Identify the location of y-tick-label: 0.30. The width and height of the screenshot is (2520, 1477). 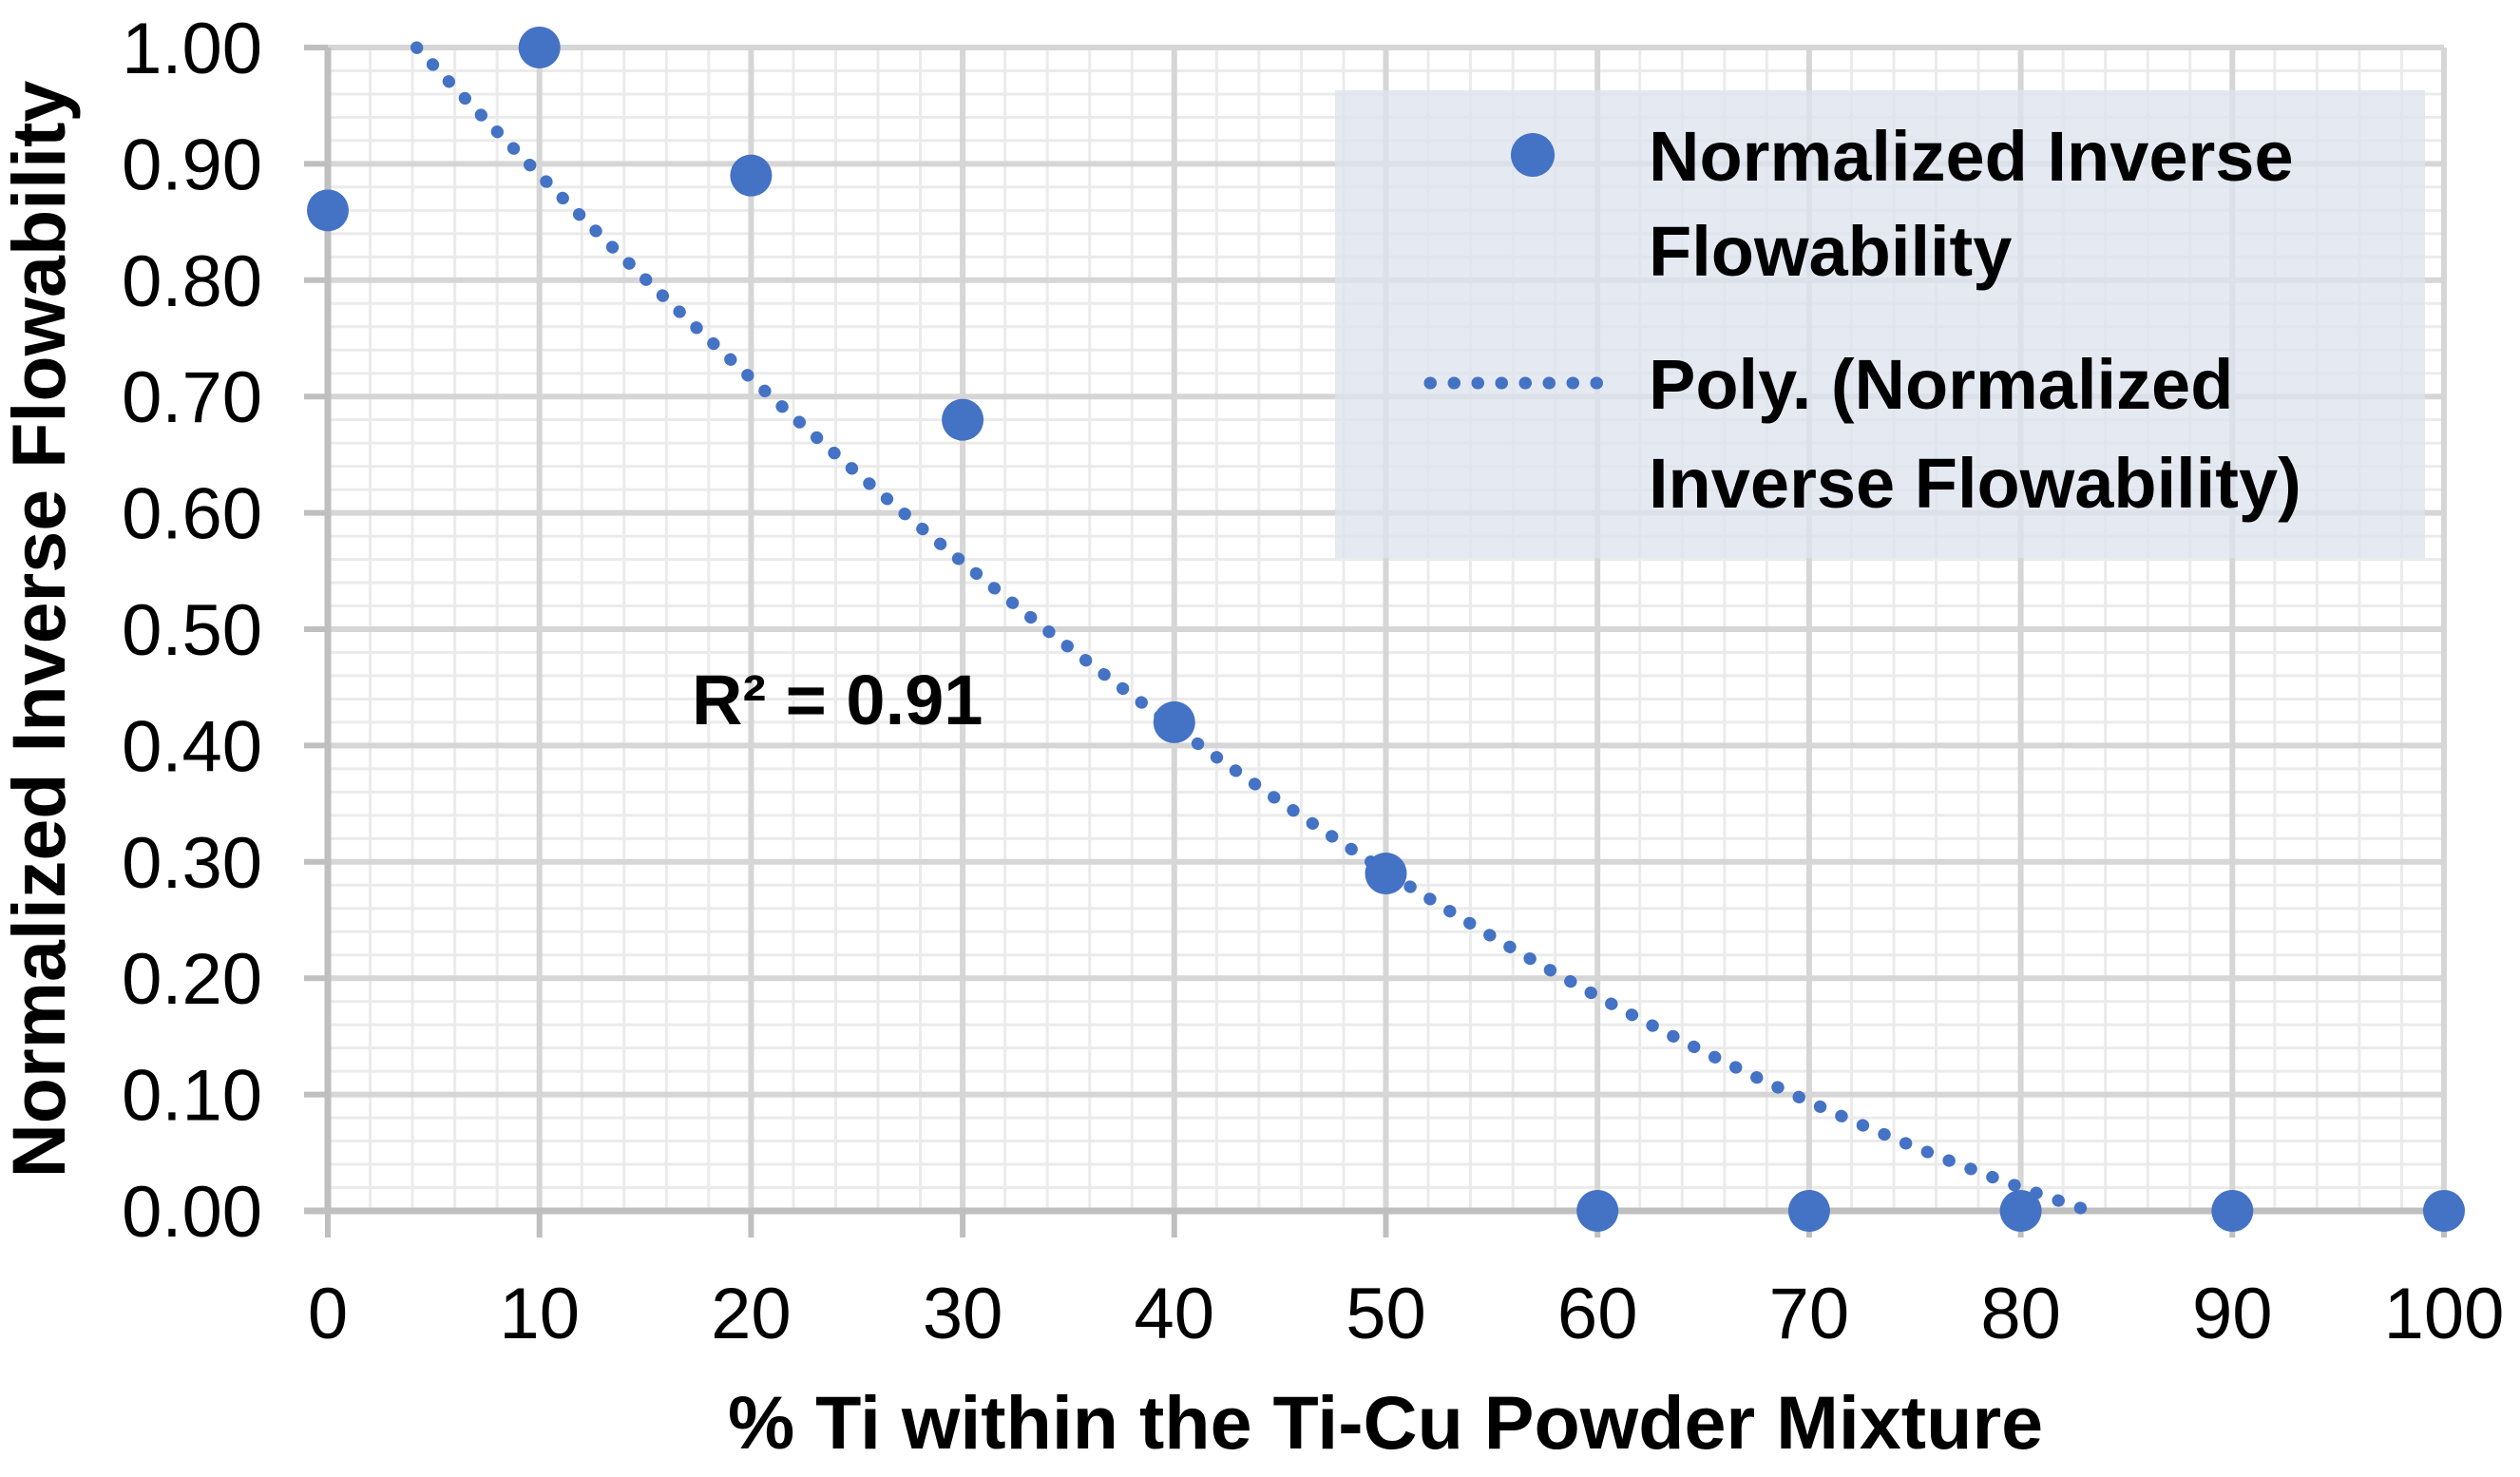
(192, 863).